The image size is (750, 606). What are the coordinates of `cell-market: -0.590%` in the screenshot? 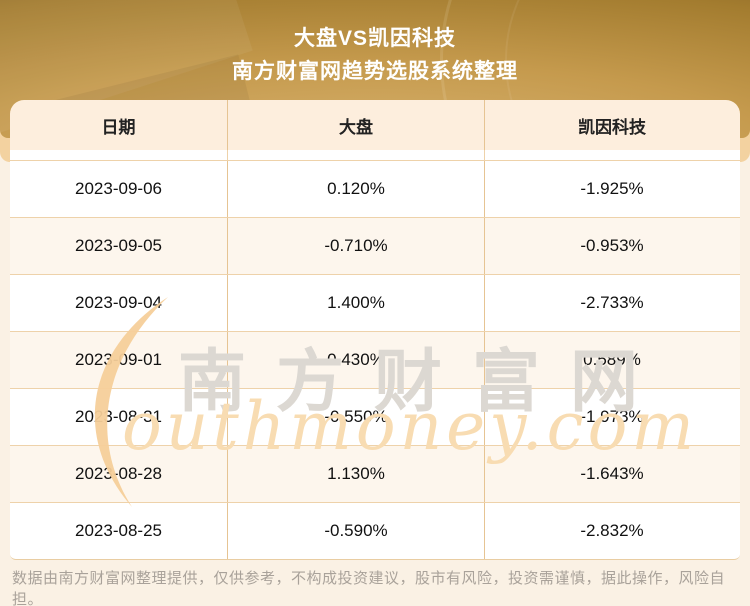 It's located at (356, 531).